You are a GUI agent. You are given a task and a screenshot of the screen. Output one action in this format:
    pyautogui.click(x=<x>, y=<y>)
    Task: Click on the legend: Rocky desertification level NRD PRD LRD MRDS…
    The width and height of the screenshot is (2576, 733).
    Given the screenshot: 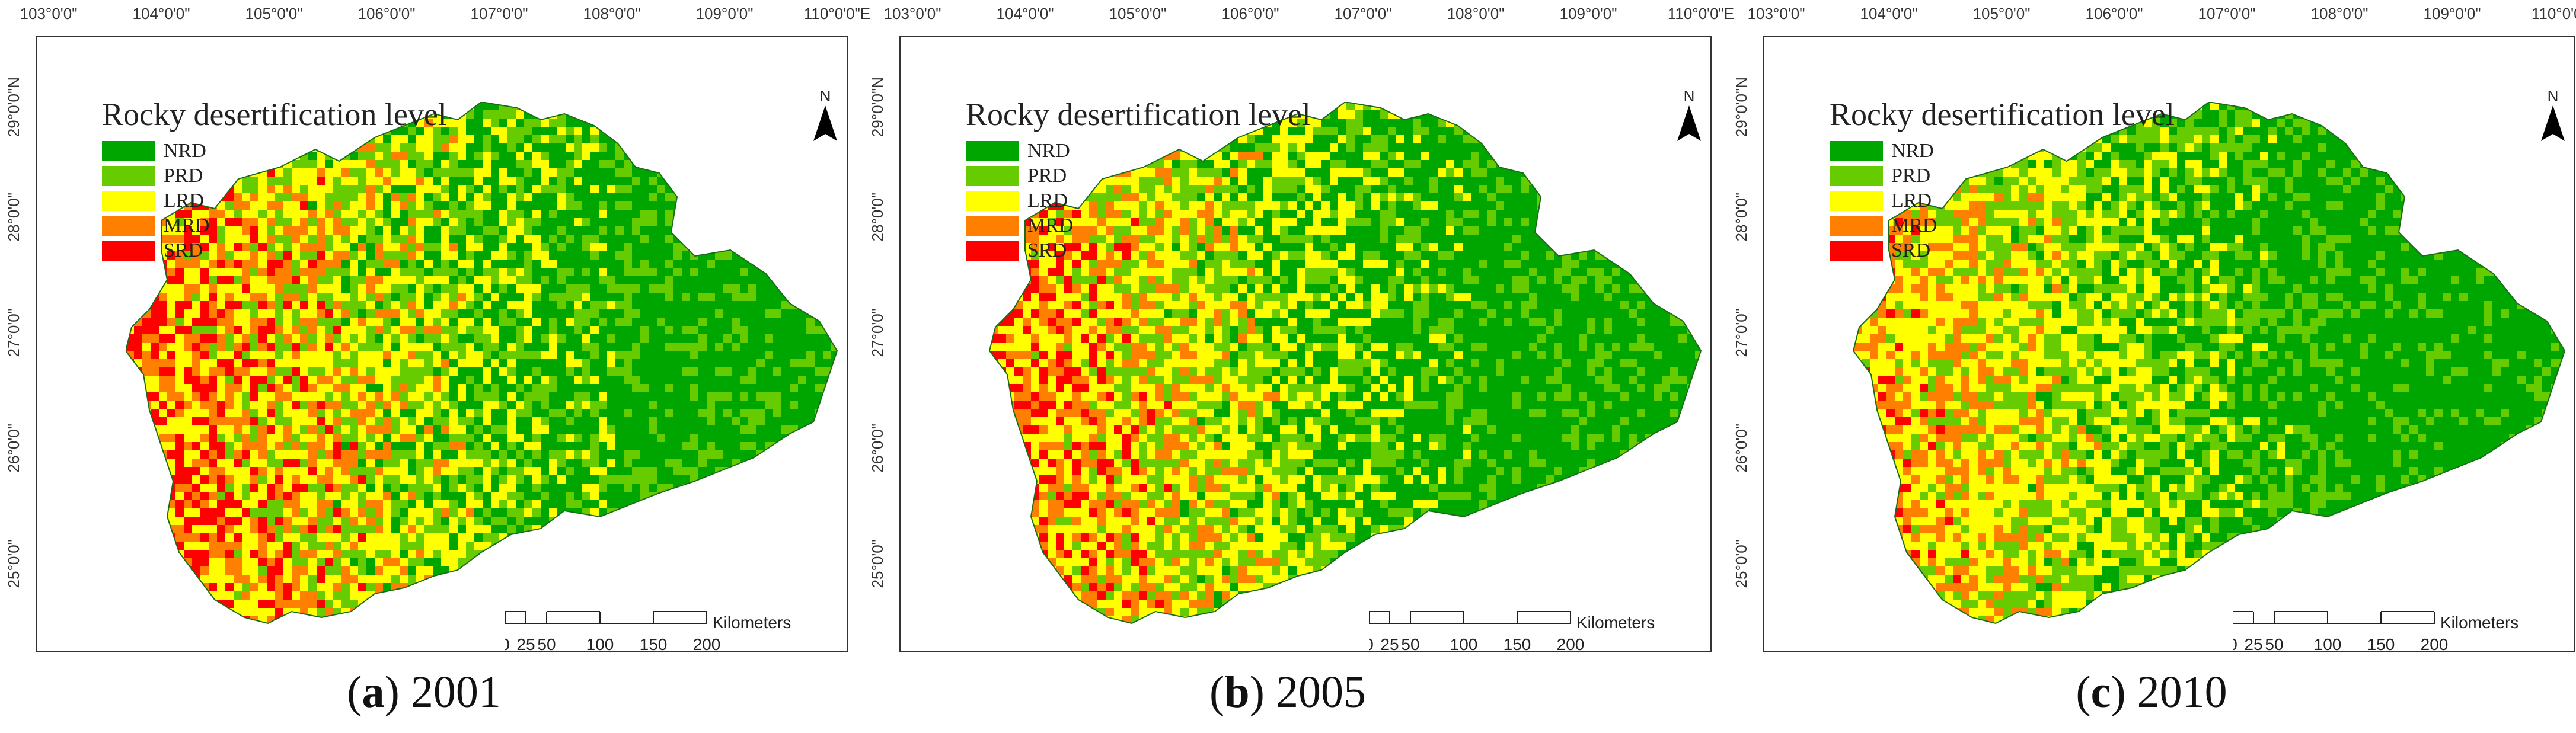 What is the action you would take?
    pyautogui.click(x=274, y=180)
    